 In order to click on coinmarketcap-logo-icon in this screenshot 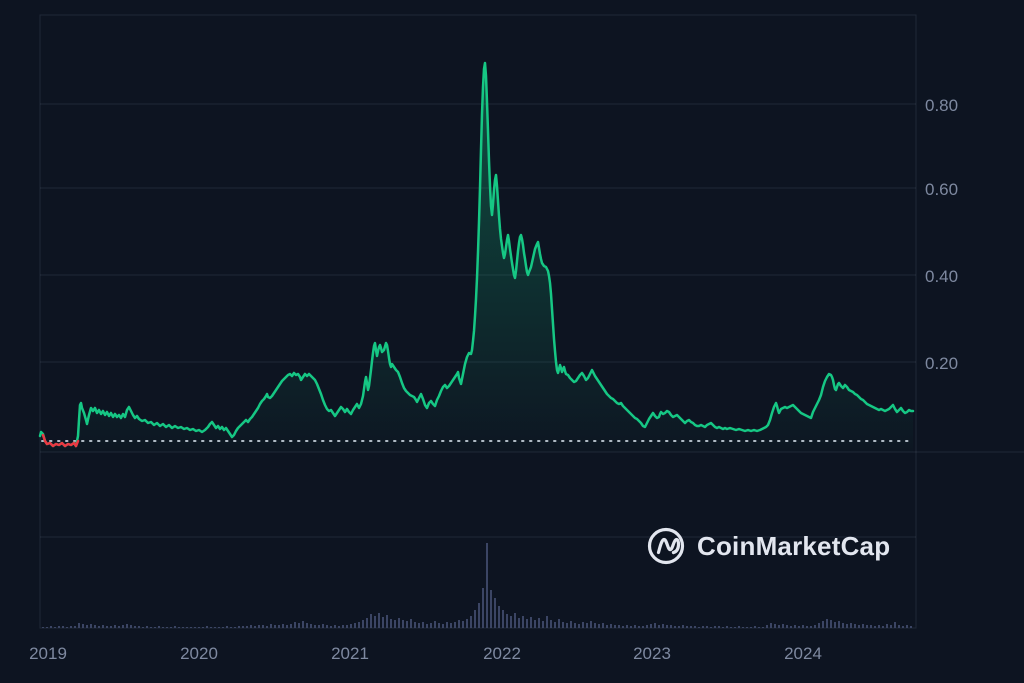, I will do `click(666, 546)`.